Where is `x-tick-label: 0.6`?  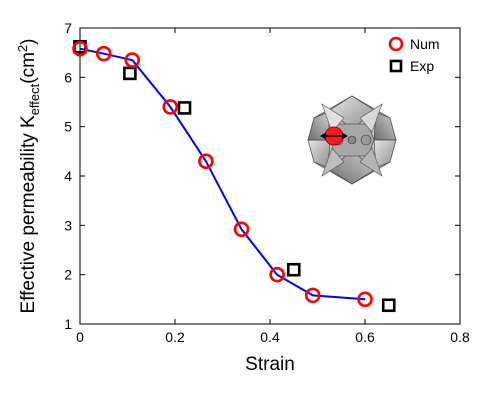
x-tick-label: 0.6 is located at coordinates (365, 337).